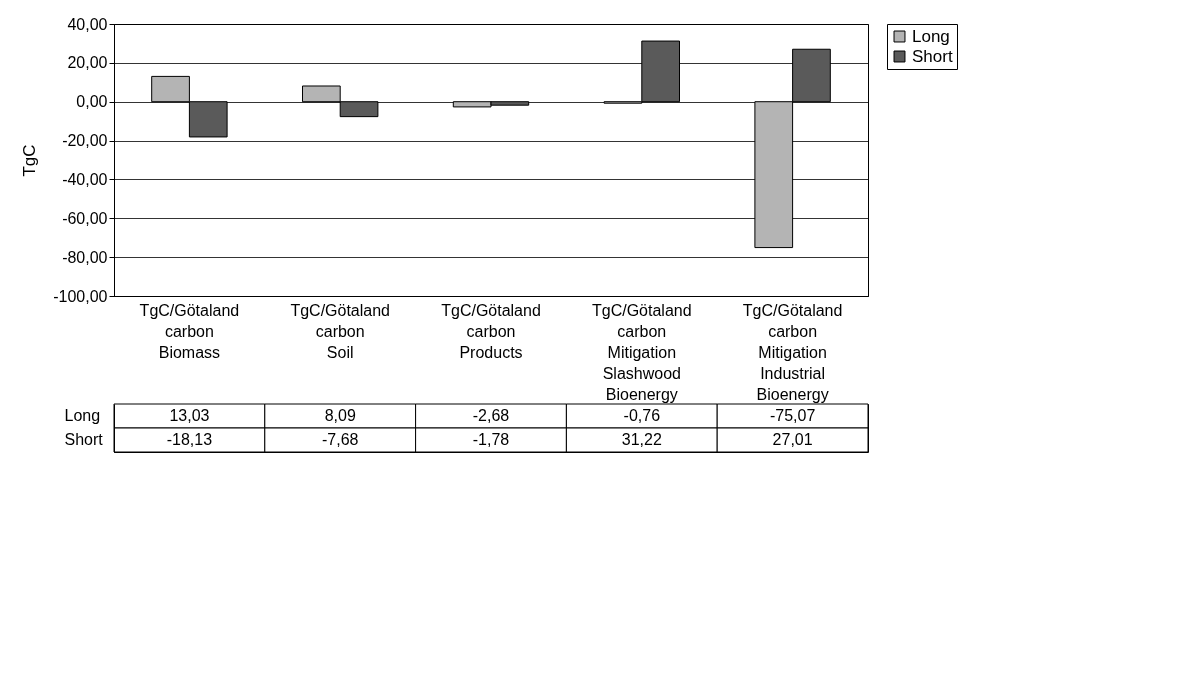  Describe the element at coordinates (491, 415) in the screenshot. I see `data-label: -2,68` at that location.